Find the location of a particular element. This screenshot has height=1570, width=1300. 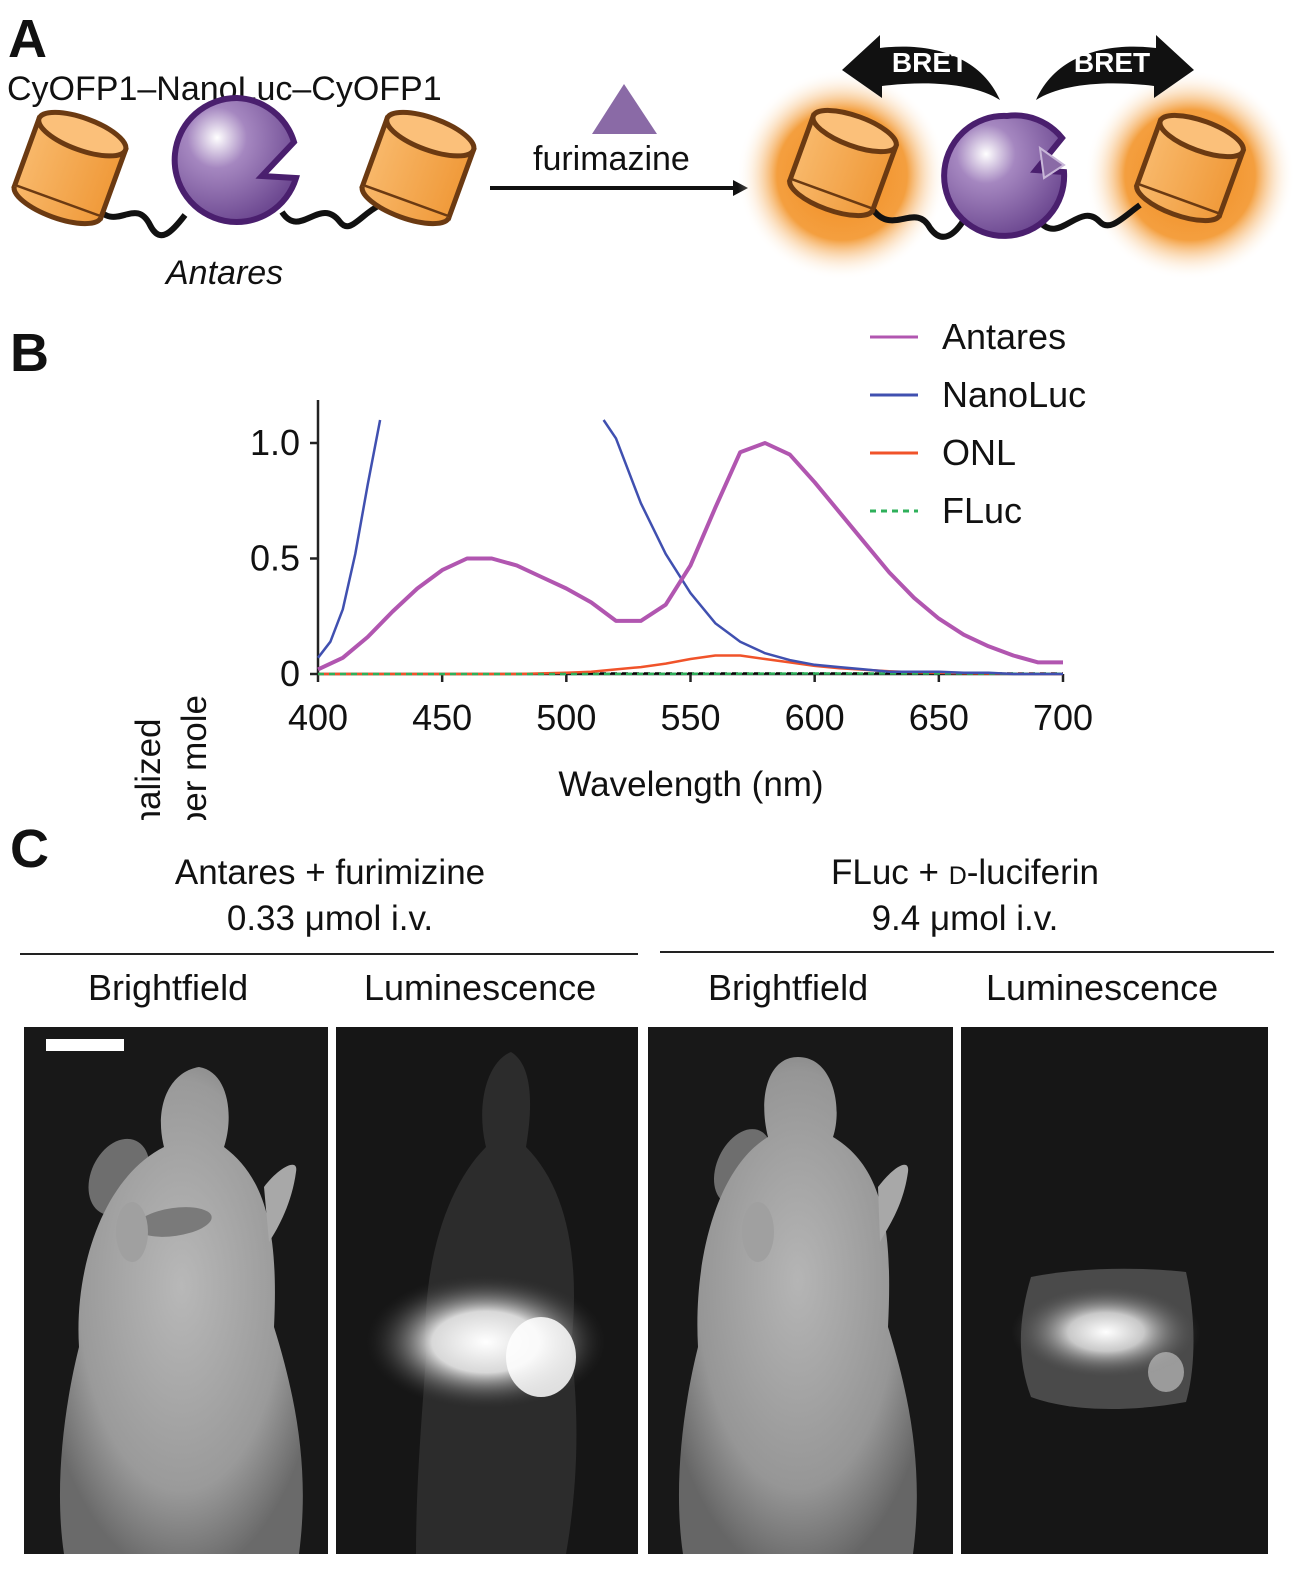

brightfield-image-antares is located at coordinates (176, 1290).